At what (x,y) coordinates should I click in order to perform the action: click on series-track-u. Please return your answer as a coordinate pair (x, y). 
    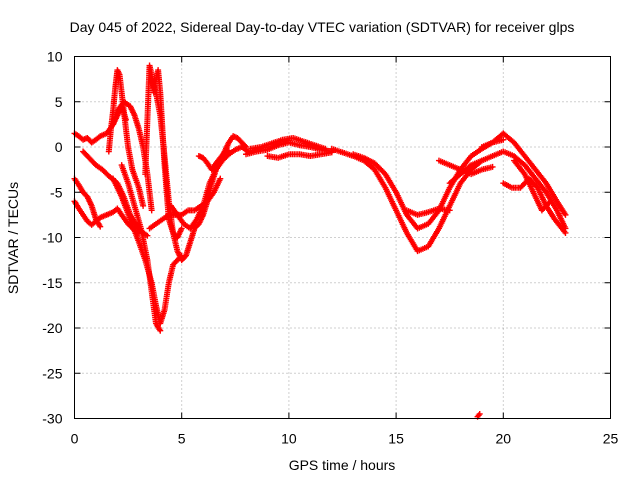
    Looking at the image, I should click on (464, 167).